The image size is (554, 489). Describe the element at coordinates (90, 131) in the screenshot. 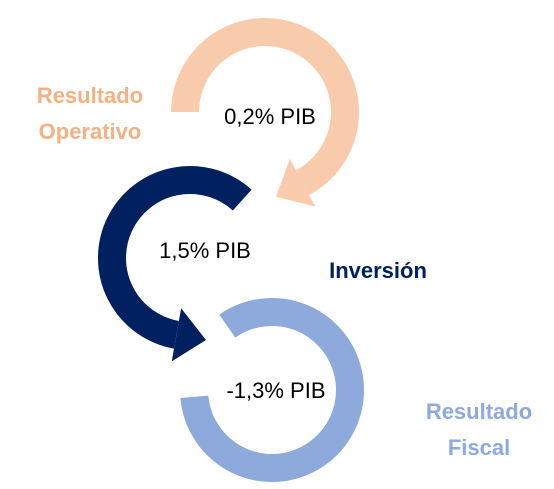

I see `node-label: Operativo` at that location.